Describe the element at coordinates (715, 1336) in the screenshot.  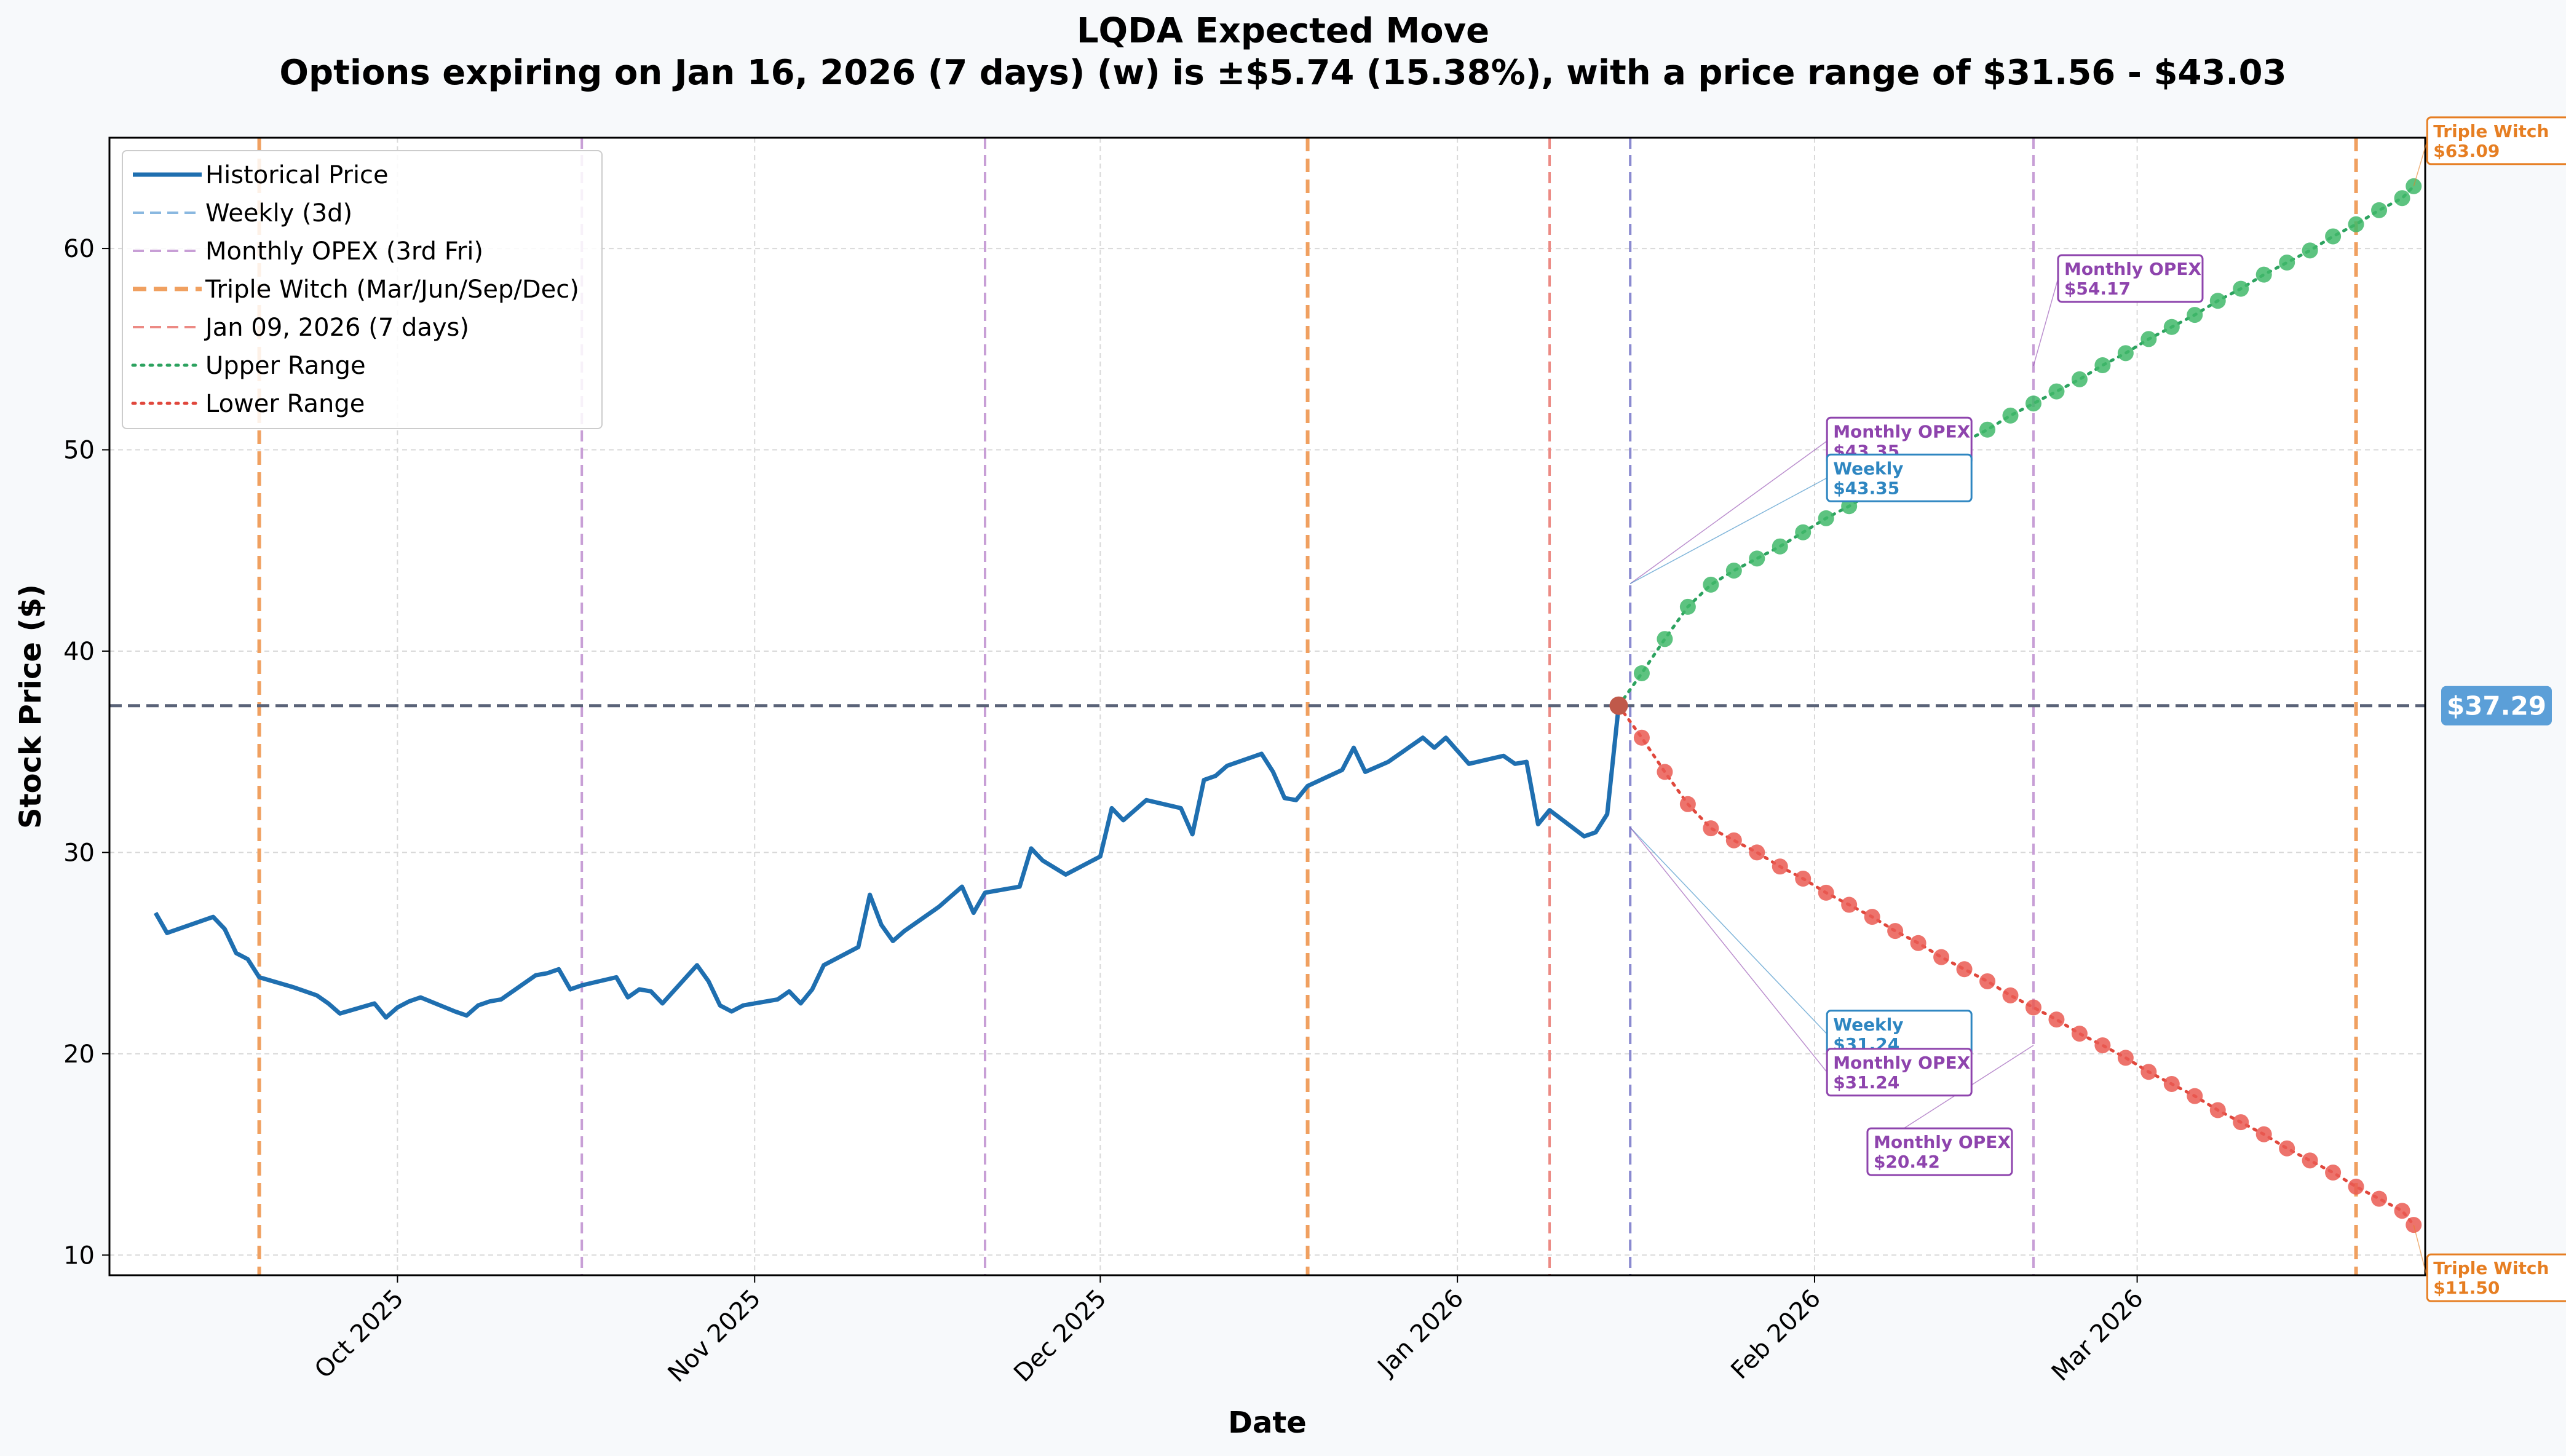
I see `x-tick-label: Nov 2025` at that location.